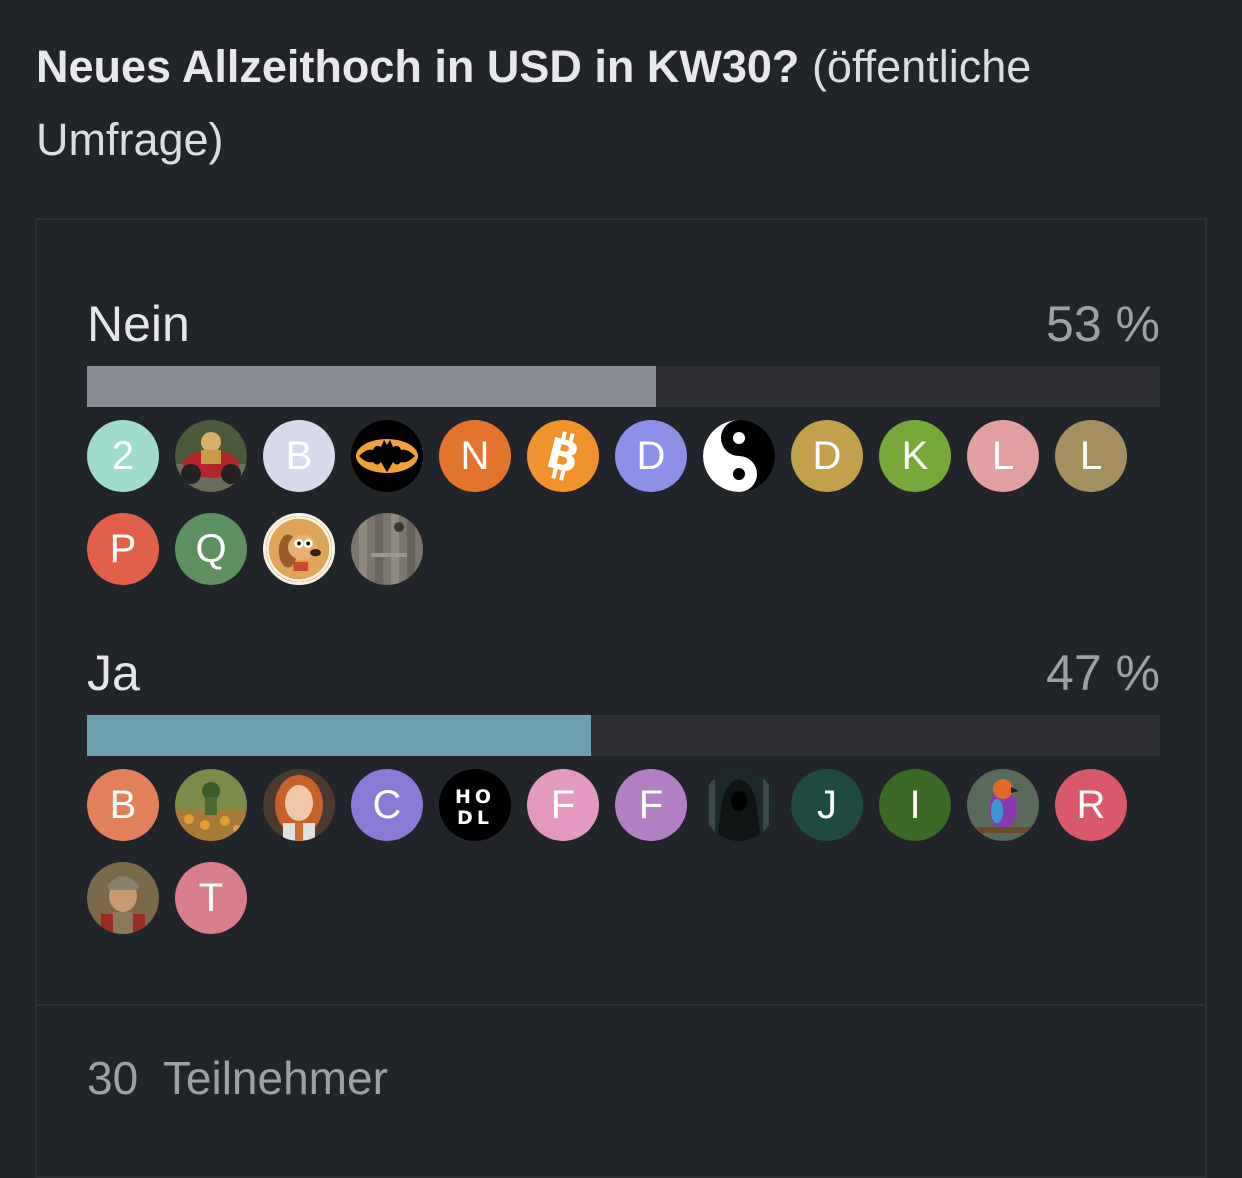 The image size is (1242, 1178). Describe the element at coordinates (211, 805) in the screenshot. I see `farm-painting-avatar` at that location.